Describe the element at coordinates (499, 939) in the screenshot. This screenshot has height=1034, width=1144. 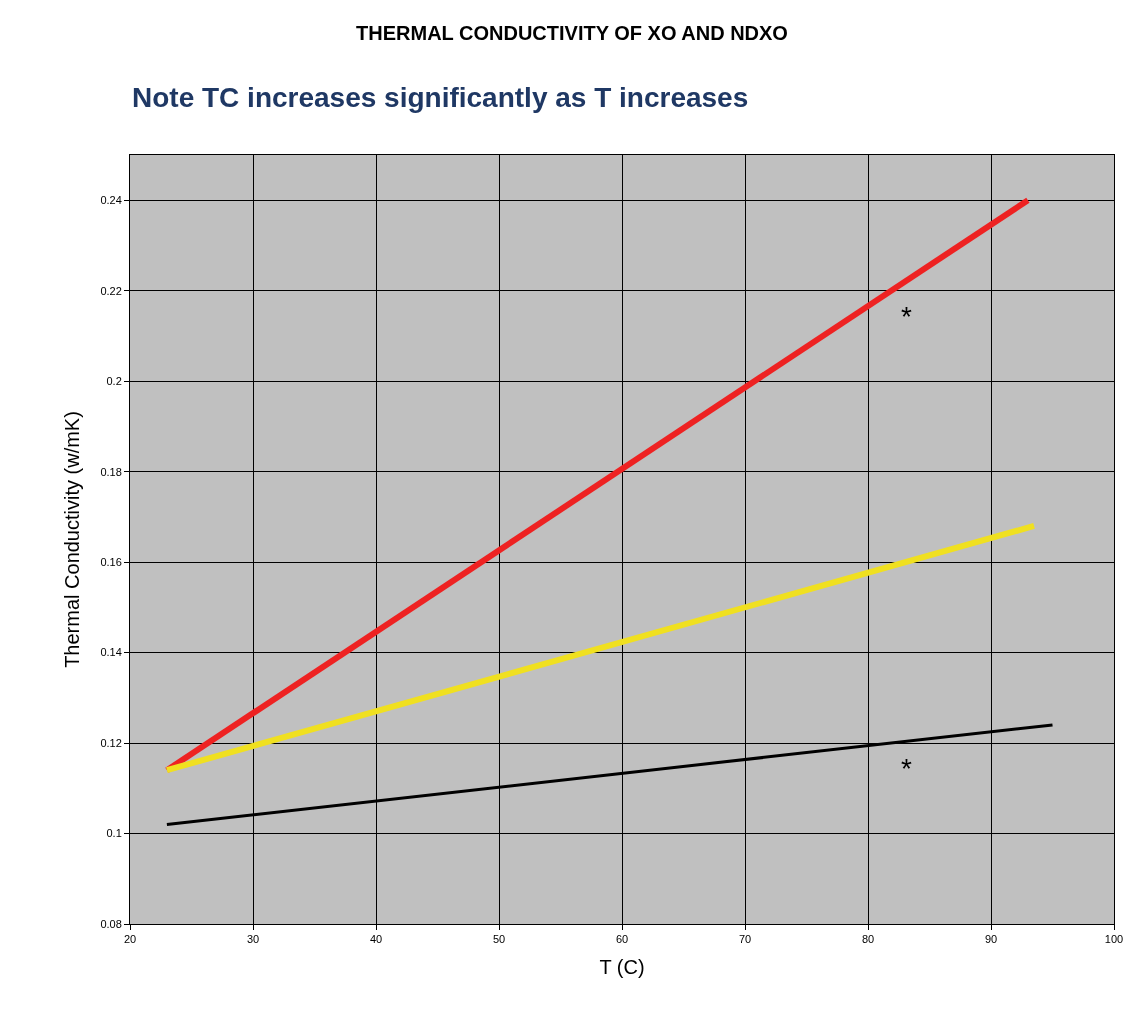
I see `x-tick-label: 50` at that location.